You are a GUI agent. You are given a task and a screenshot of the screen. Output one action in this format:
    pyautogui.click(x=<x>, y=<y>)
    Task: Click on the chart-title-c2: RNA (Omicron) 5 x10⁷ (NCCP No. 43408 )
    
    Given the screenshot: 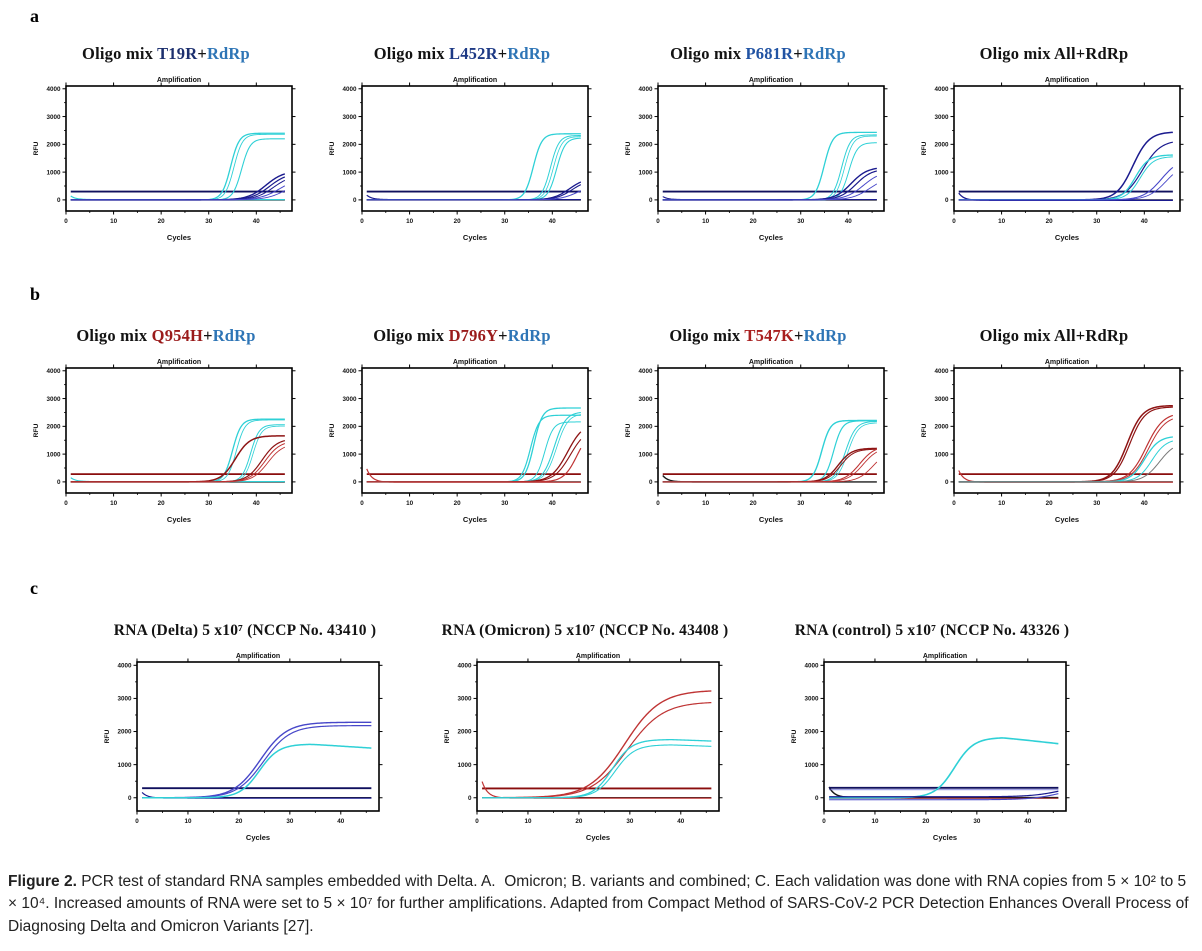 What is the action you would take?
    pyautogui.click(x=585, y=631)
    